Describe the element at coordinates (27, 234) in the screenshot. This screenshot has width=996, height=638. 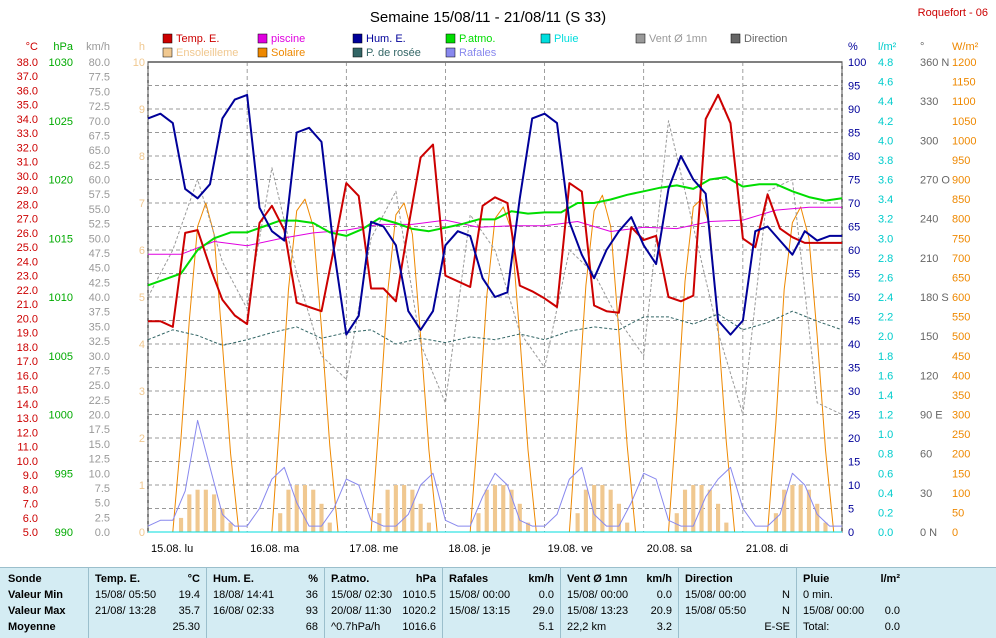
I see `left-axis-tick-0: 26.0` at that location.